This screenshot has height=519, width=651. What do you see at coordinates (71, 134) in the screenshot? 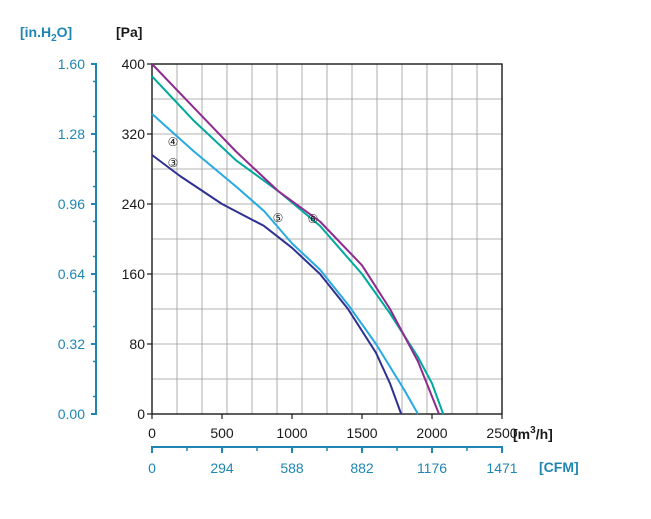
I see `secondary-y-tick-label: 1.28` at bounding box center [71, 134].